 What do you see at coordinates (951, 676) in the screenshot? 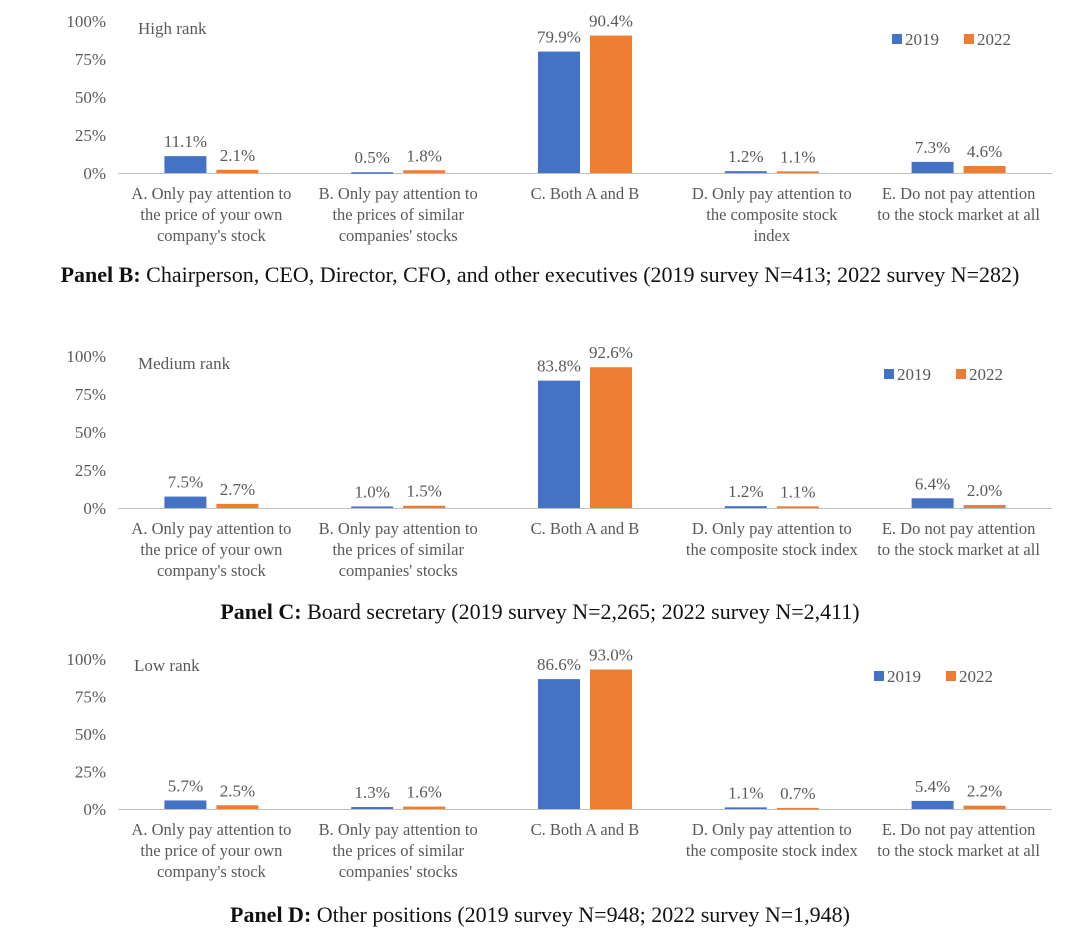
I see `legend-swatch-2022` at bounding box center [951, 676].